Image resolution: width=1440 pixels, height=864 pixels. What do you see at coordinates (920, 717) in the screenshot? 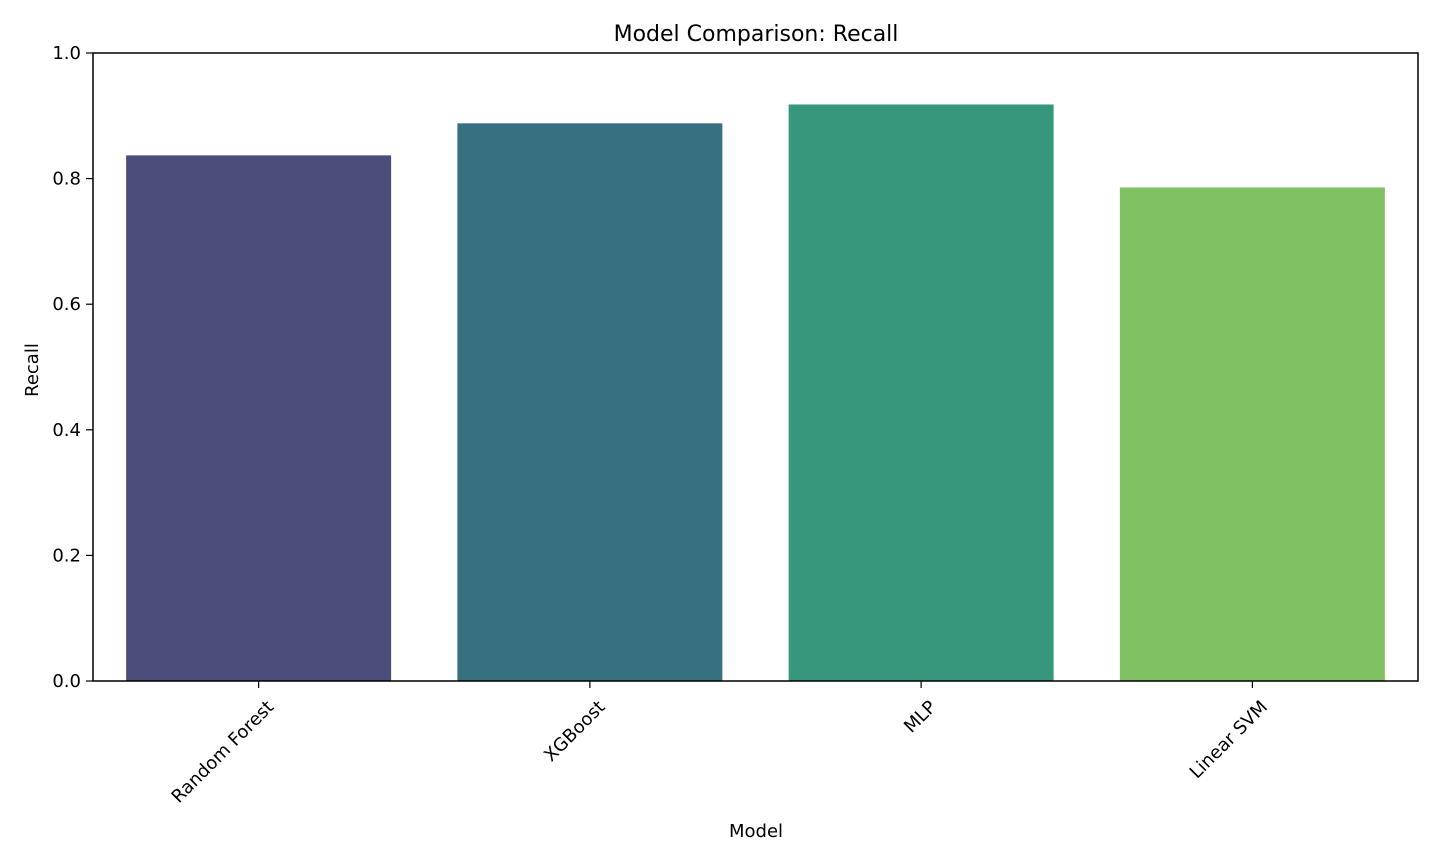
I see `x-tick-label: MLP` at bounding box center [920, 717].